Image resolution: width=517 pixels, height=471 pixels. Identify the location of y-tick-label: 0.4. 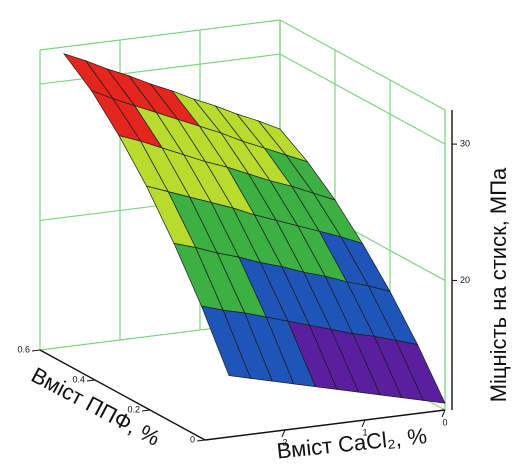
(78, 379).